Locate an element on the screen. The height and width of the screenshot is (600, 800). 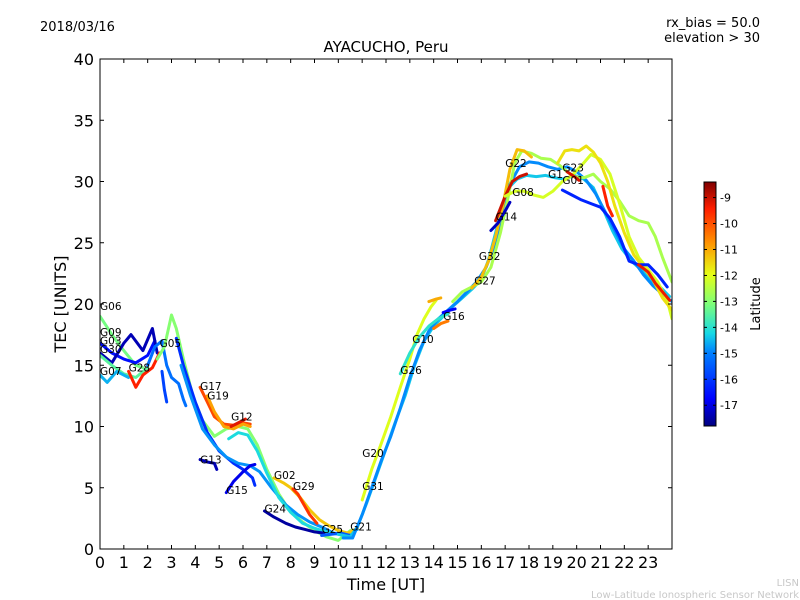
satellite-label: G05 is located at coordinates (171, 344).